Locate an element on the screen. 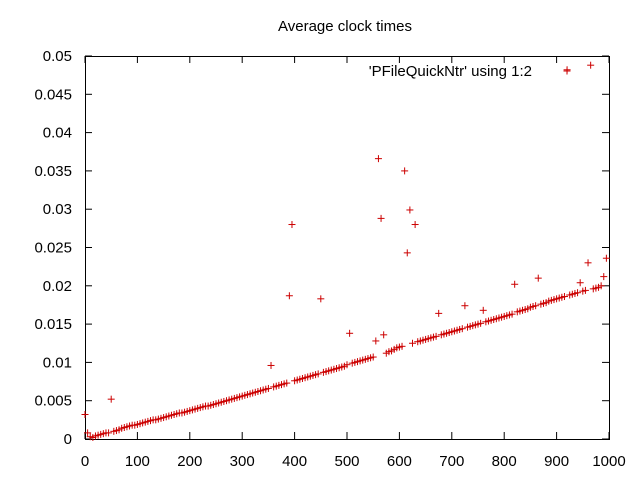  legend: 'PFileQuickNtr' using 1:2 is located at coordinates (470, 71).